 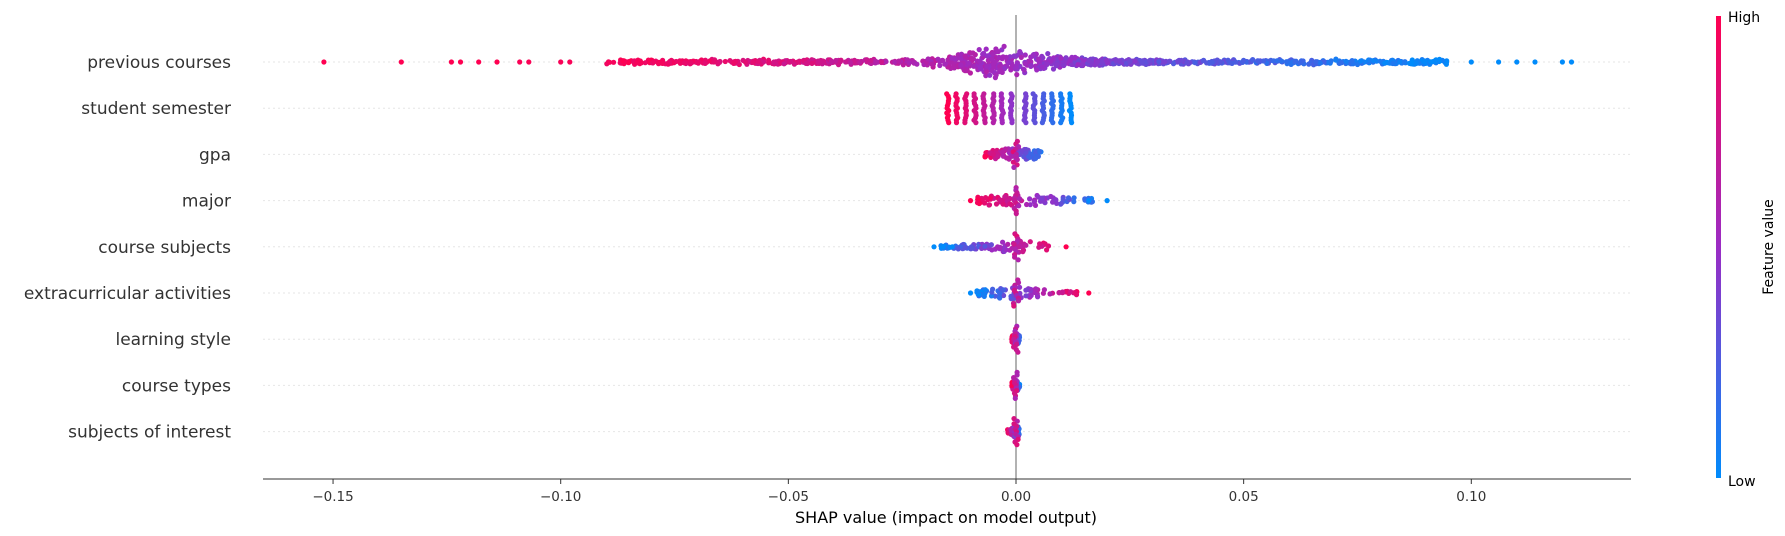 I want to click on x-tick-label: −0.05, so click(x=788, y=497).